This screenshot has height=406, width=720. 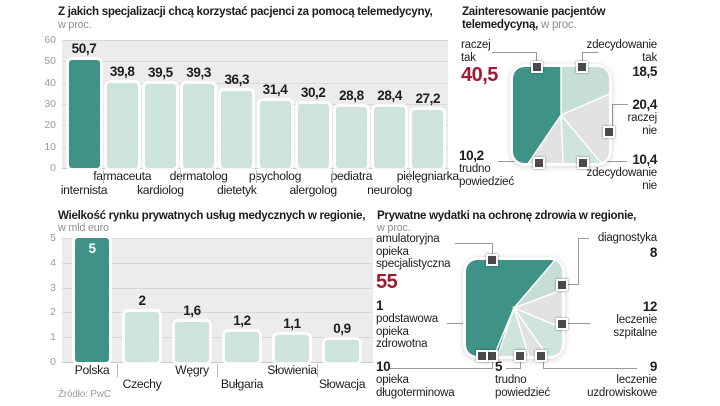 I want to click on slice-value: 18,5, so click(x=644, y=71).